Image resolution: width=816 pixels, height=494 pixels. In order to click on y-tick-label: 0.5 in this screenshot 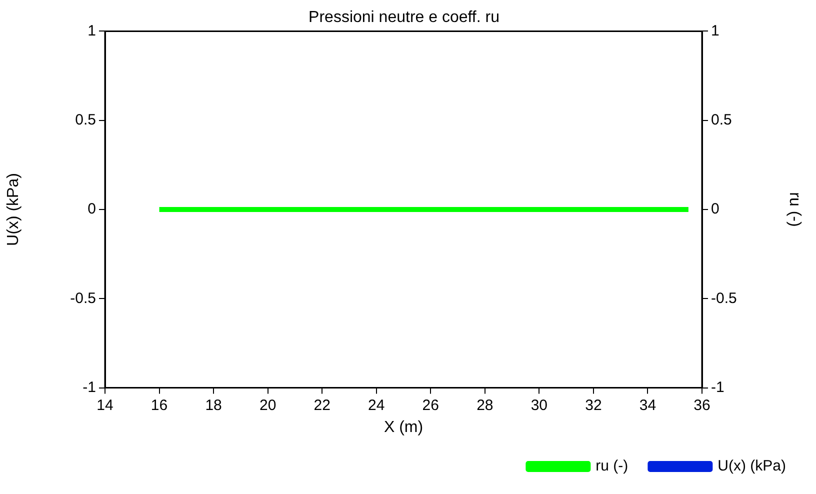, I will do `click(85, 119)`.